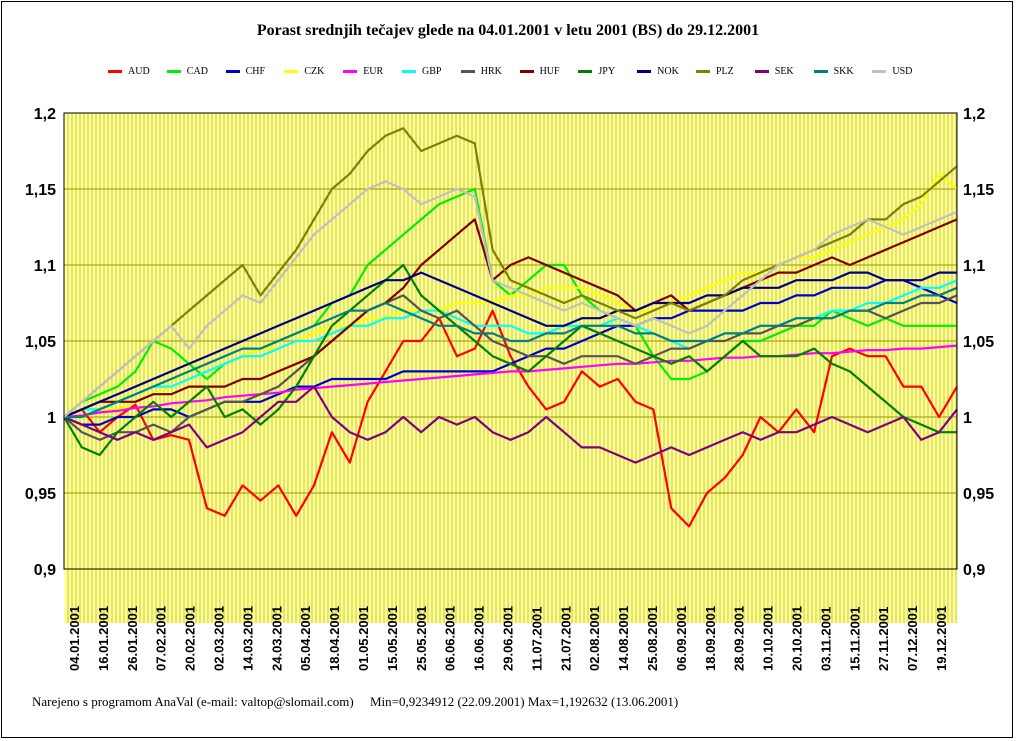  Describe the element at coordinates (652, 638) in the screenshot. I see `x-date-label: 25.08.2001` at that location.